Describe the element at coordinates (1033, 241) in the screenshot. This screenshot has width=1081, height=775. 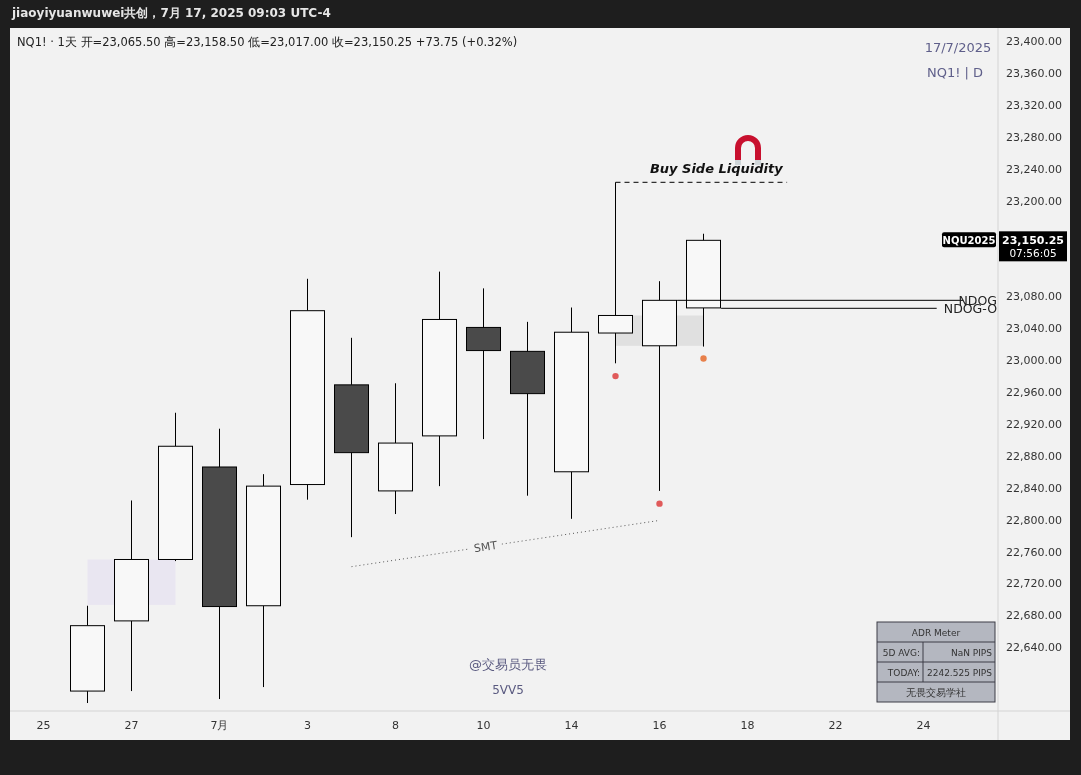
I see `text: 23,150.25` at that location.